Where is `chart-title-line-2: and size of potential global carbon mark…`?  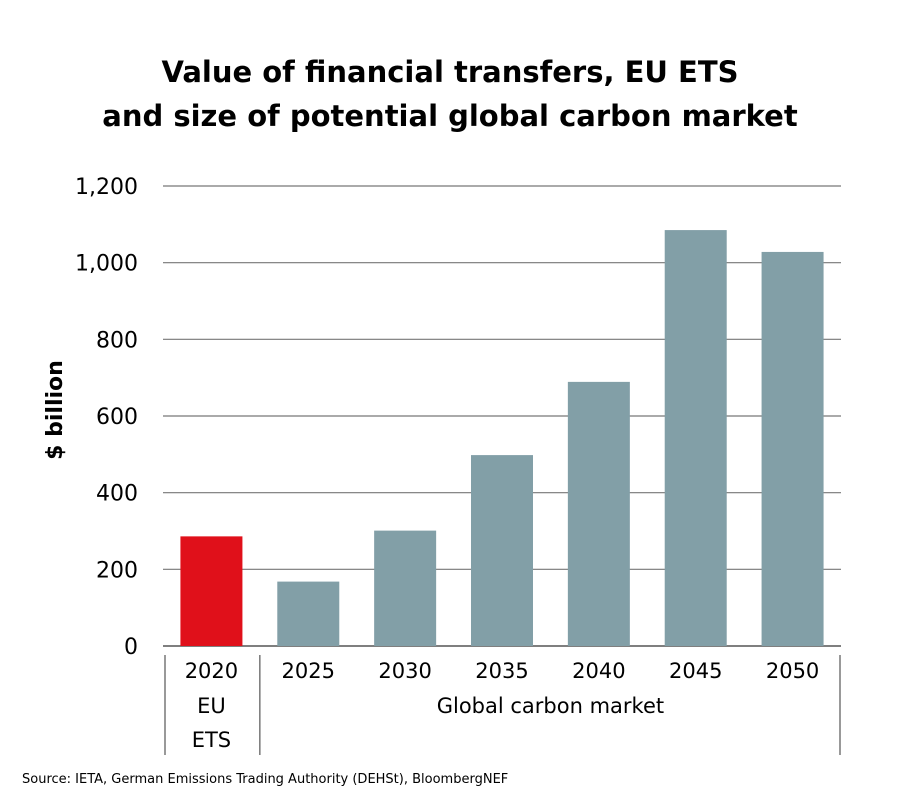
chart-title-line-2: and size of potential global carbon mark… is located at coordinates (450, 116).